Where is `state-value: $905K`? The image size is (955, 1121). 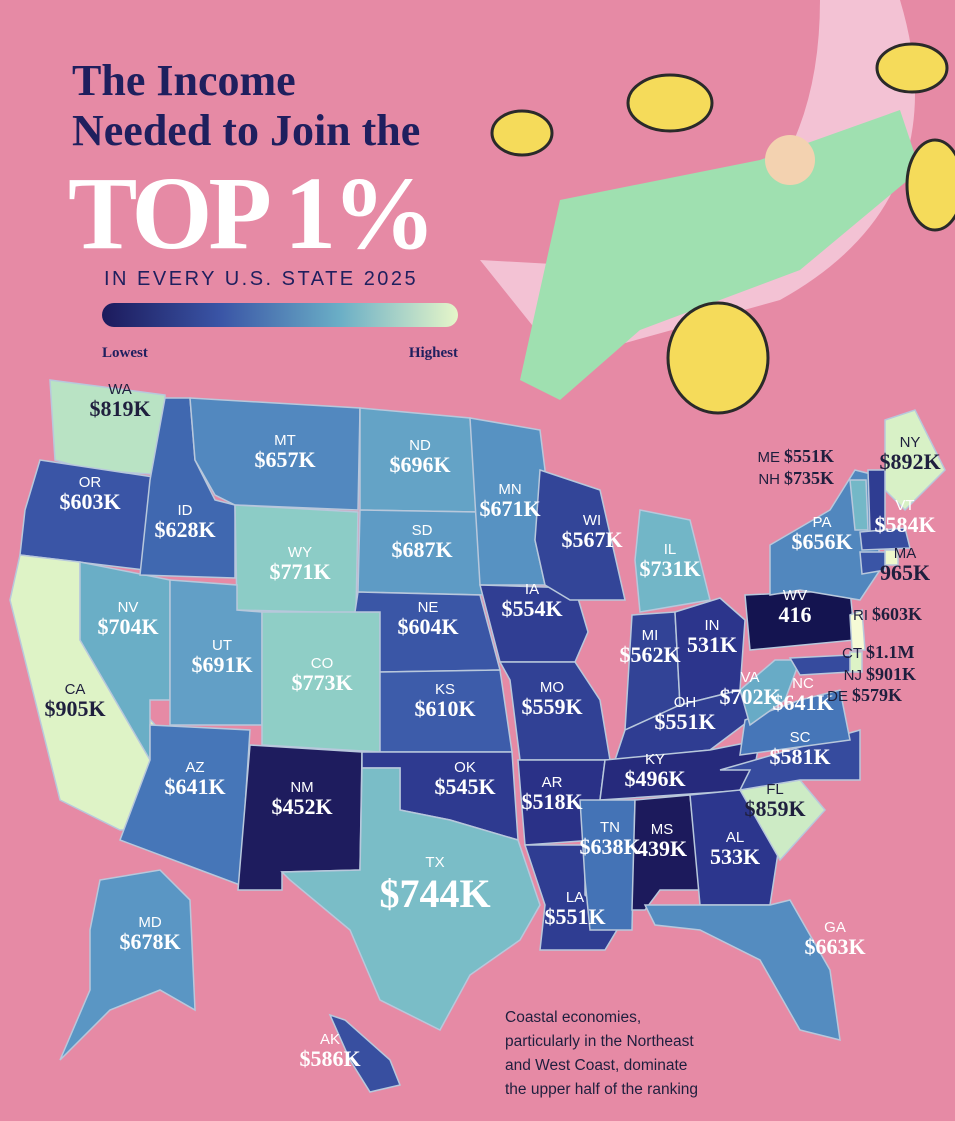 state-value: $905K is located at coordinates (74, 708).